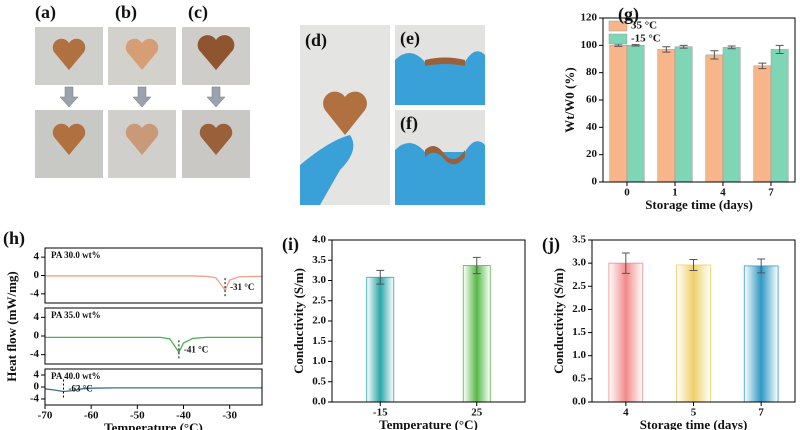 The height and width of the screenshot is (430, 800). I want to click on panel-label: (i), so click(290, 244).